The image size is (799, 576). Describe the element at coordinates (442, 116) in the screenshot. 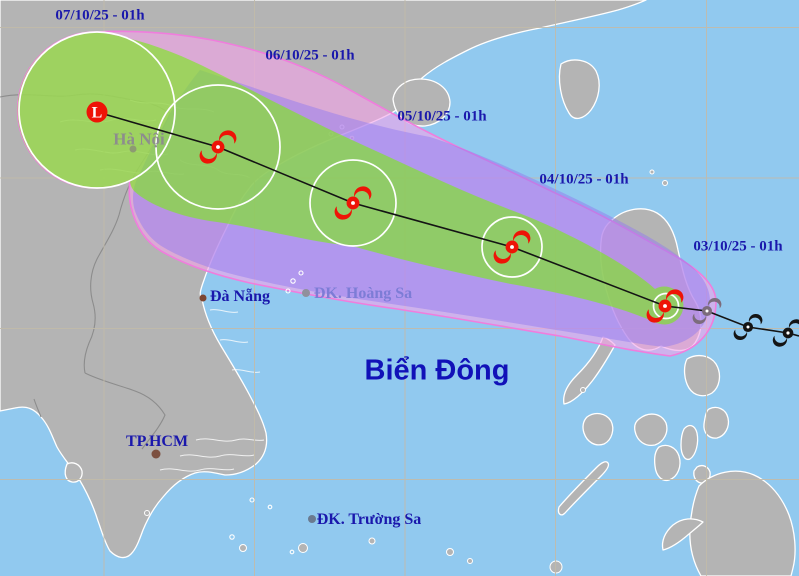

I see `date-label-05-10: 05/10/25 - 01h` at that location.